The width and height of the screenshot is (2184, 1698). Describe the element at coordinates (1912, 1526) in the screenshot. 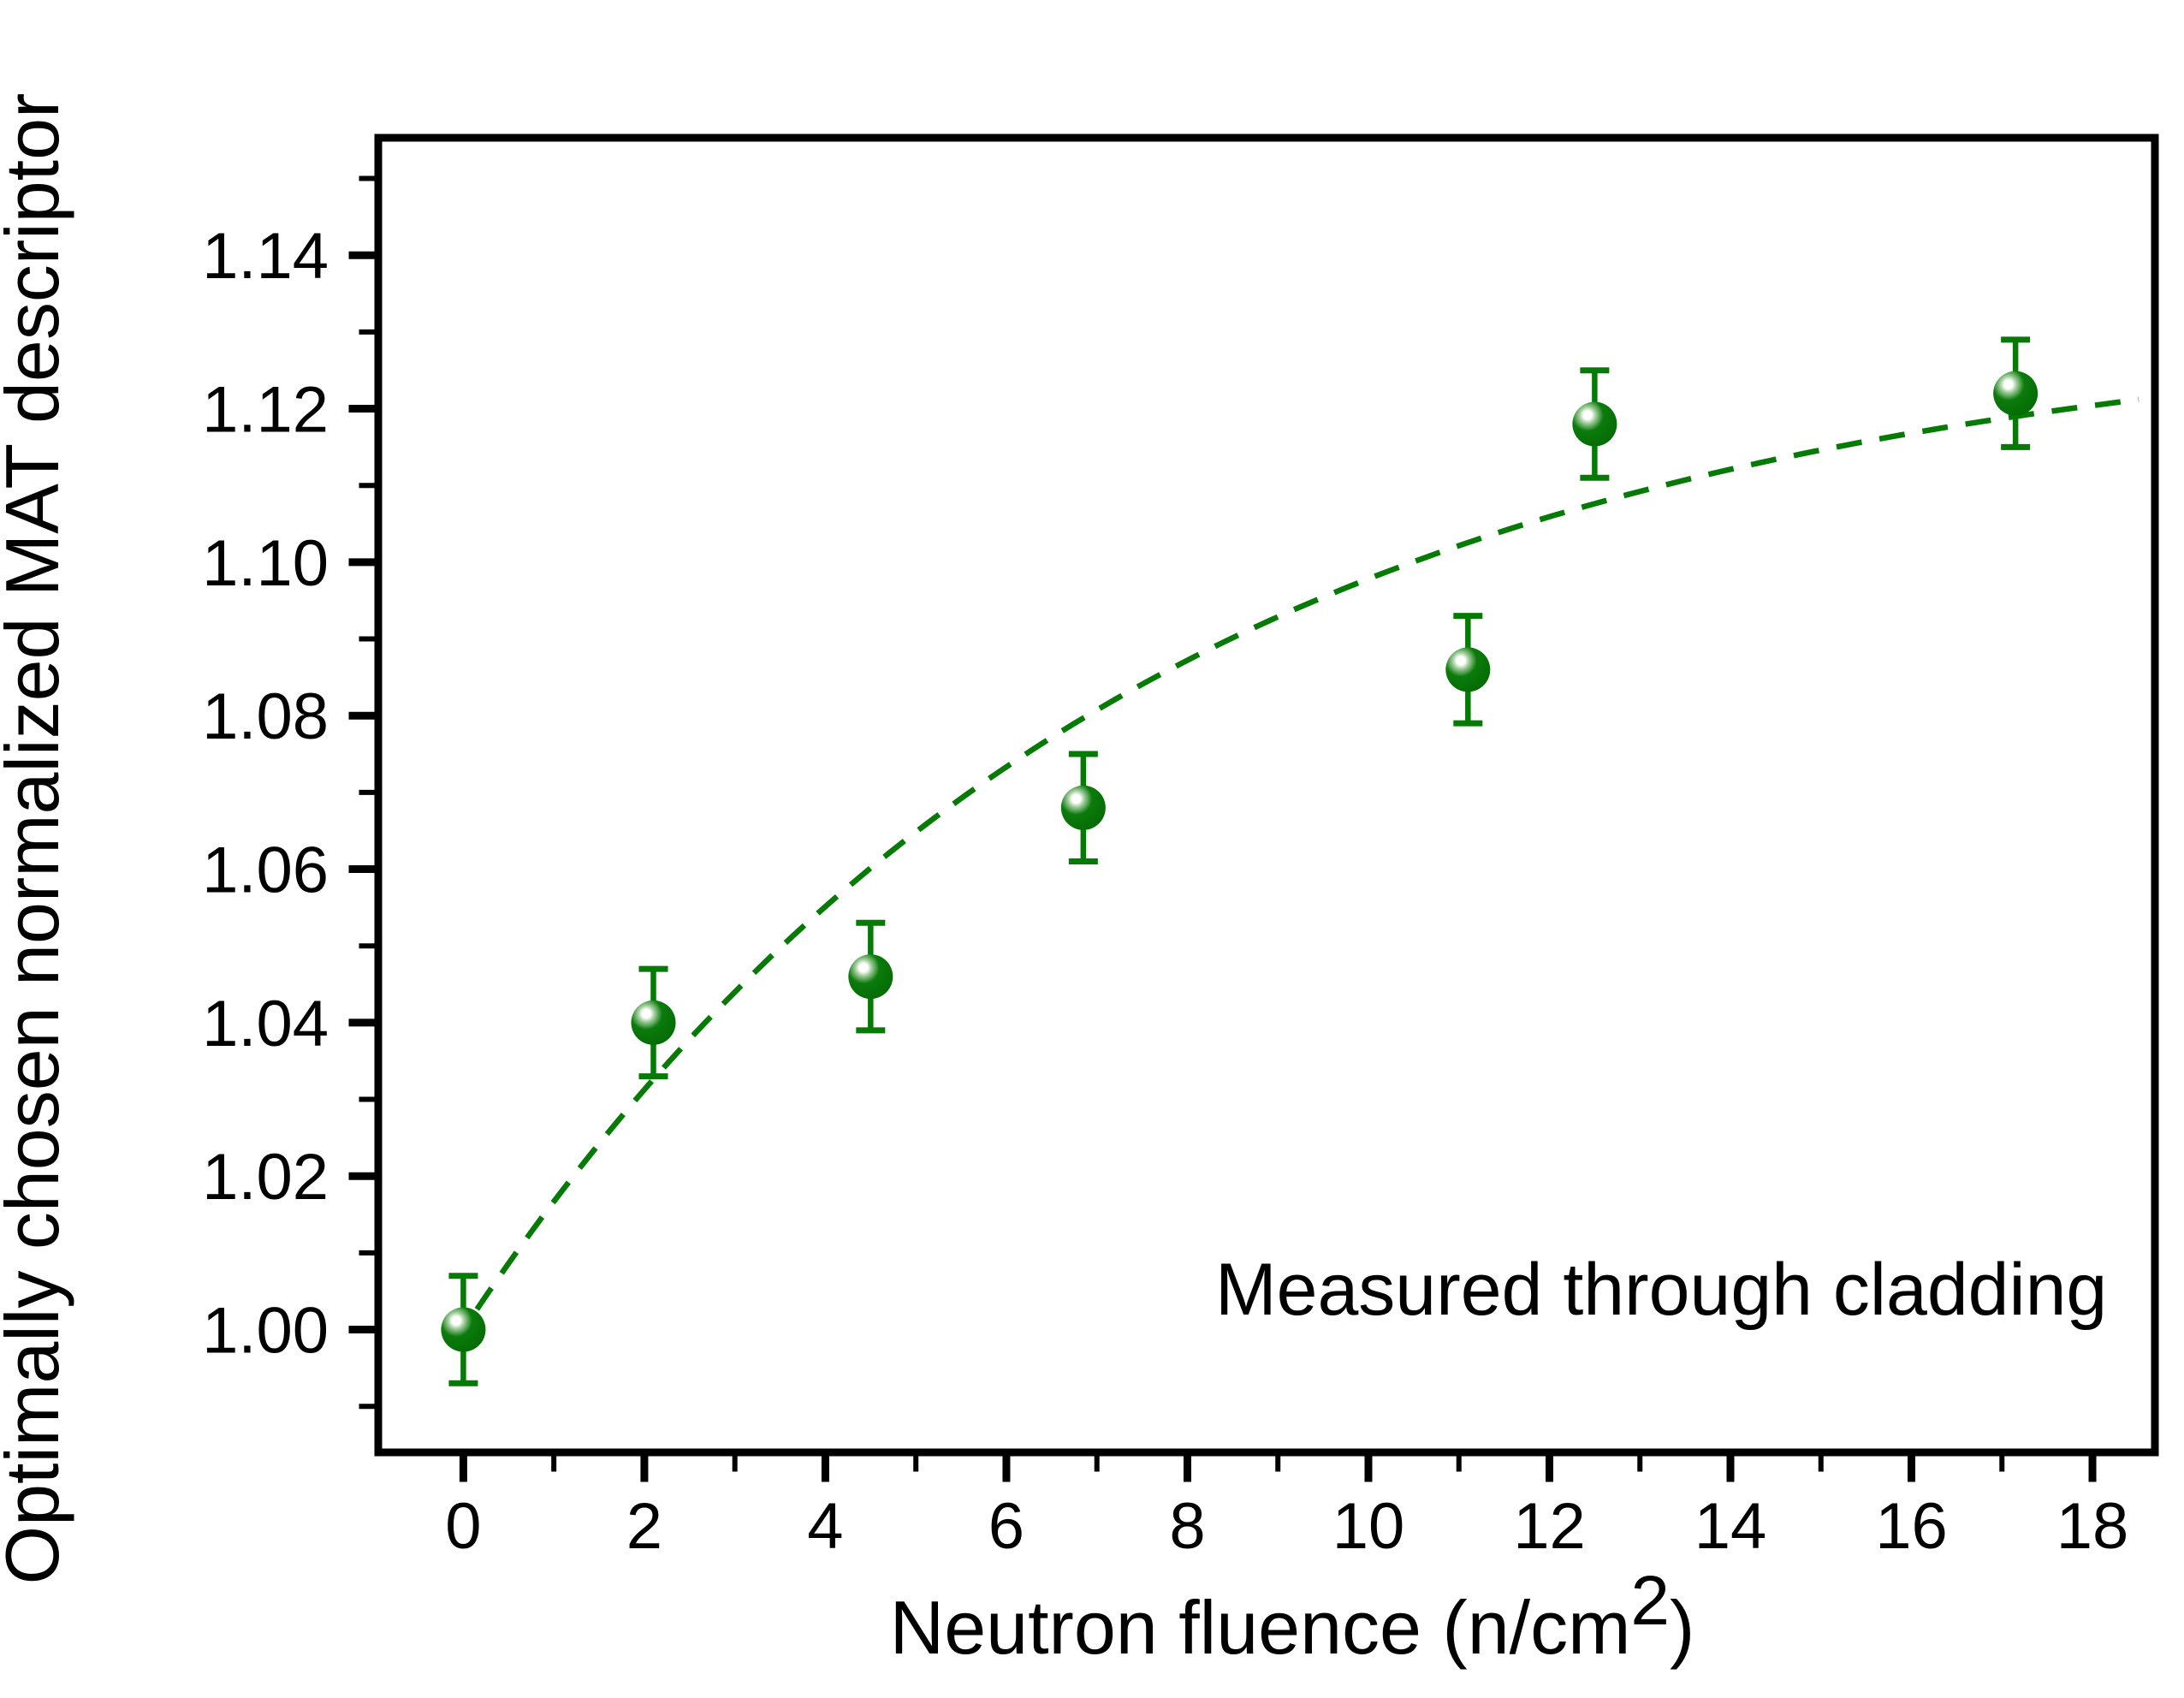

I see `x-tick-label-16: 16` at that location.